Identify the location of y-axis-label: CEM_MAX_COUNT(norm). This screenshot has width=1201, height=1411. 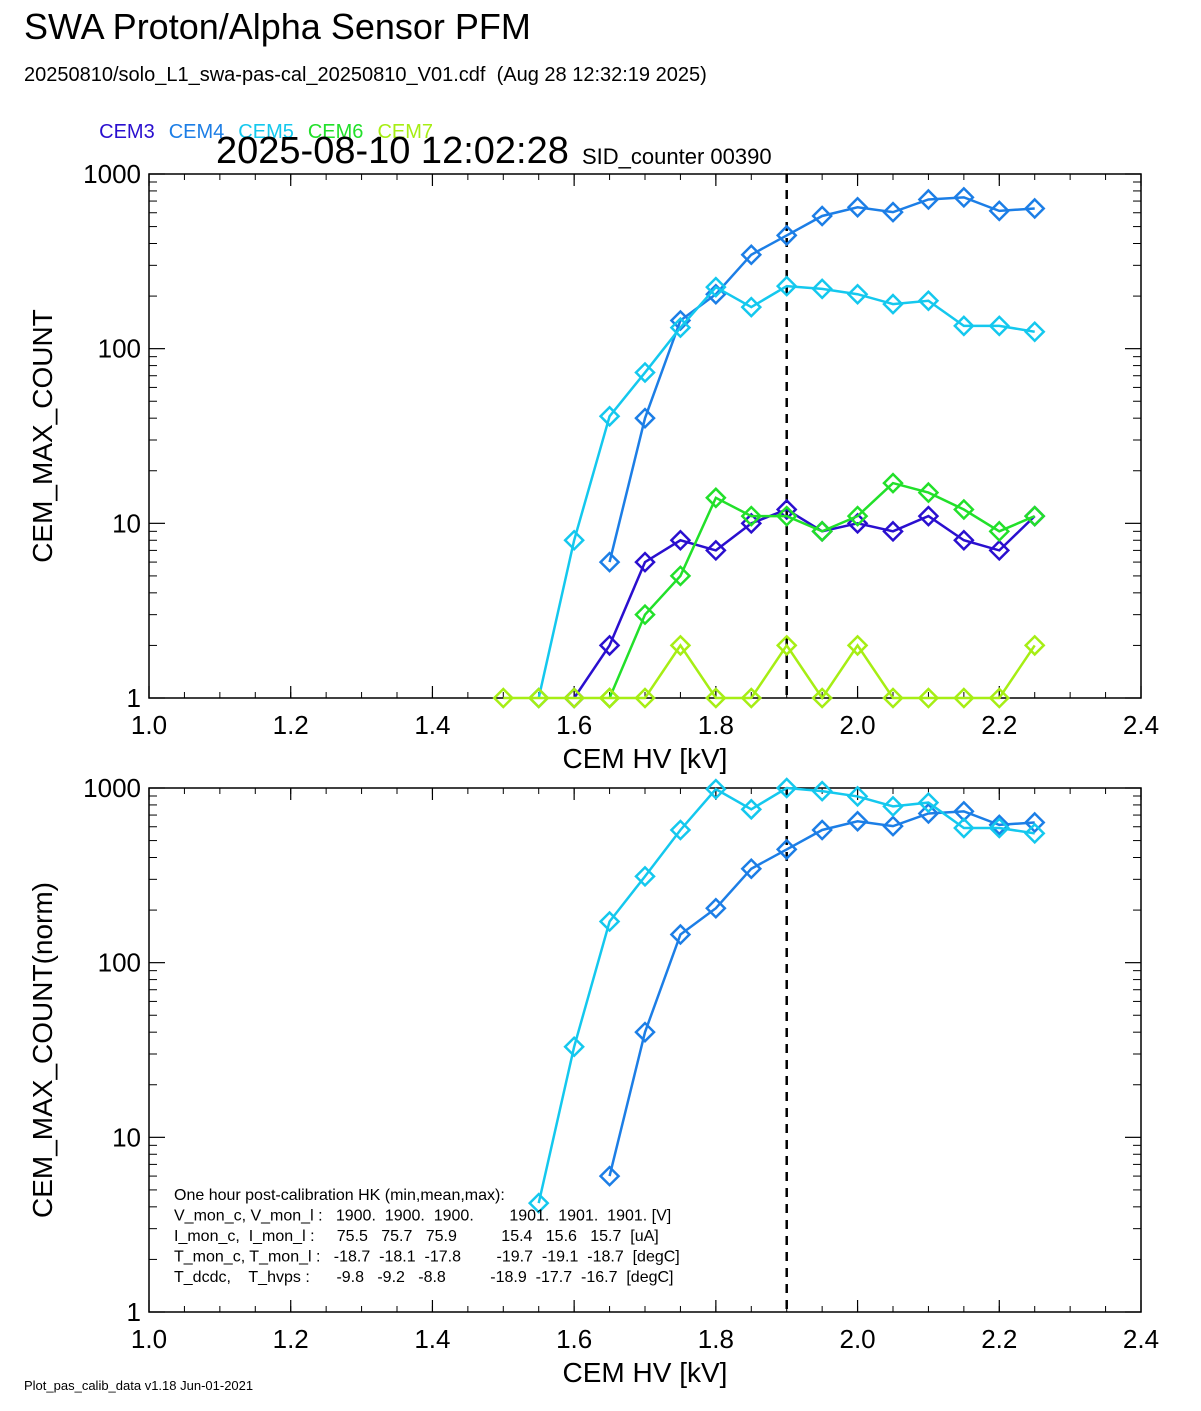
(42, 1050).